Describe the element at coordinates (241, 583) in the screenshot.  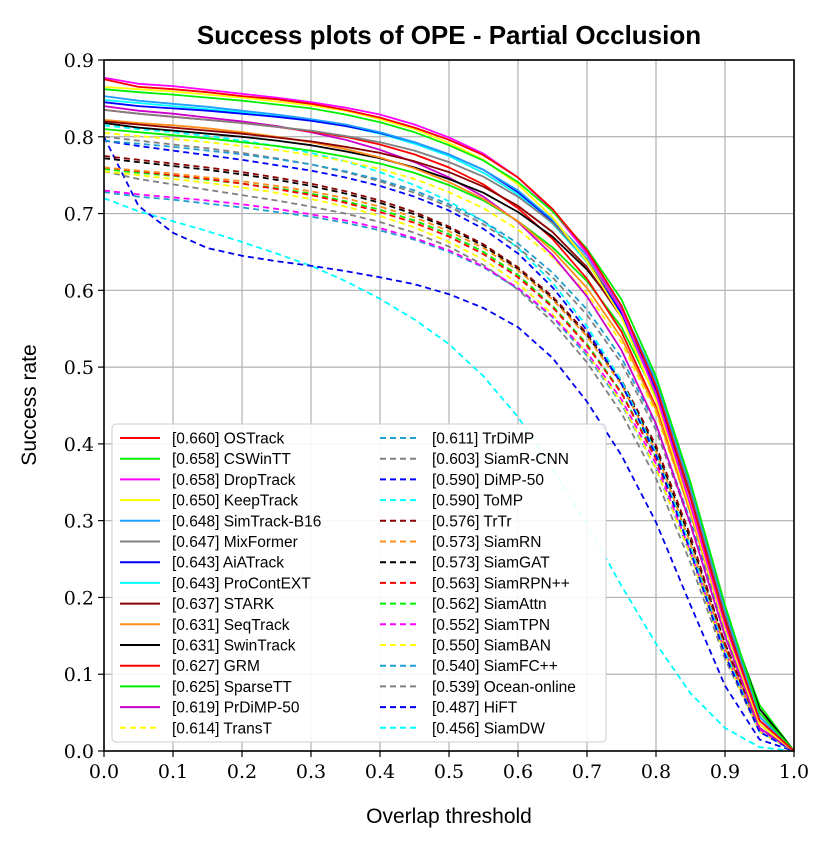
I see `legend-label-7: [0.643] ProContEXT` at that location.